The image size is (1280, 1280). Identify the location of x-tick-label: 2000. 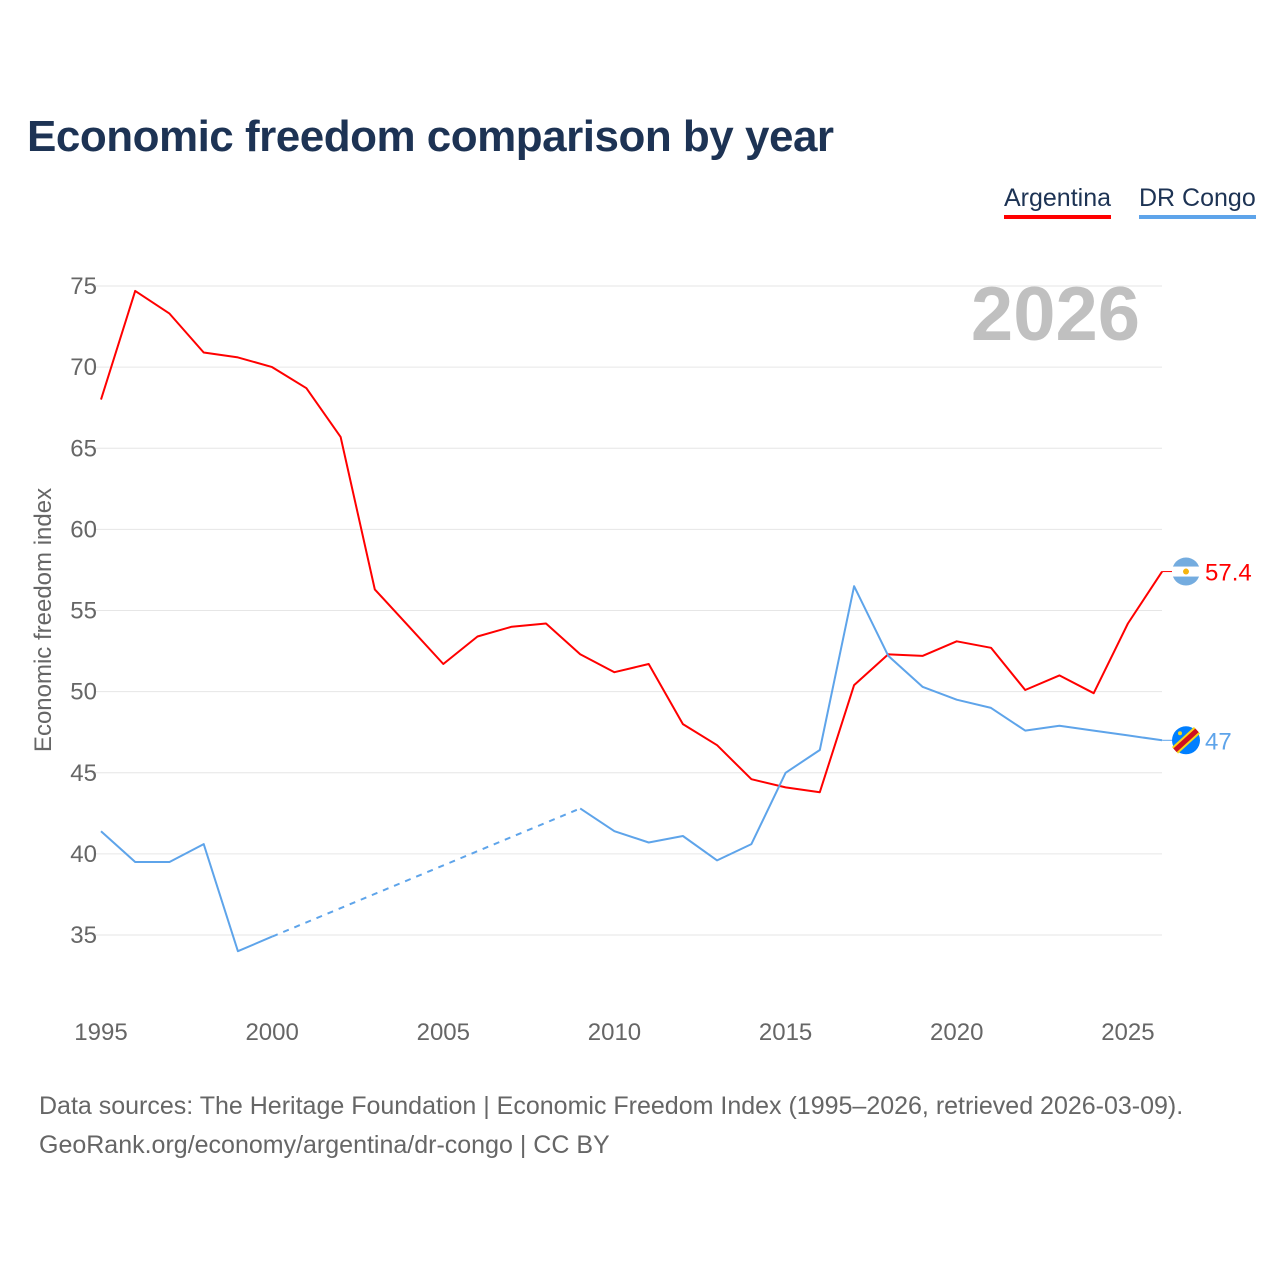
(271, 1032).